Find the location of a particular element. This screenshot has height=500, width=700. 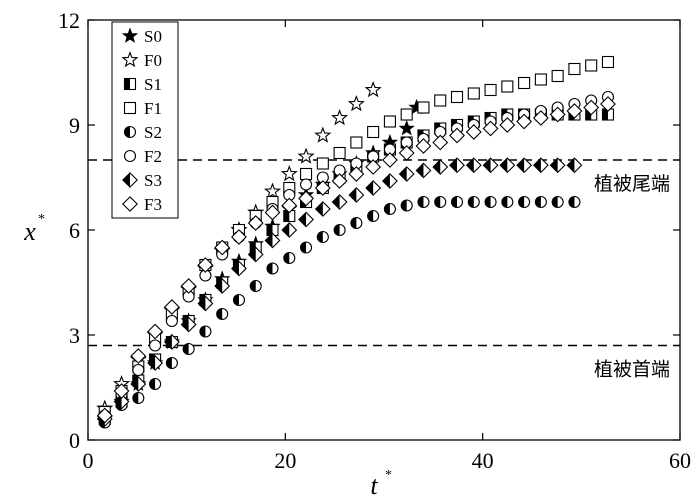

y-axis-label: x * is located at coordinates (34, 229).